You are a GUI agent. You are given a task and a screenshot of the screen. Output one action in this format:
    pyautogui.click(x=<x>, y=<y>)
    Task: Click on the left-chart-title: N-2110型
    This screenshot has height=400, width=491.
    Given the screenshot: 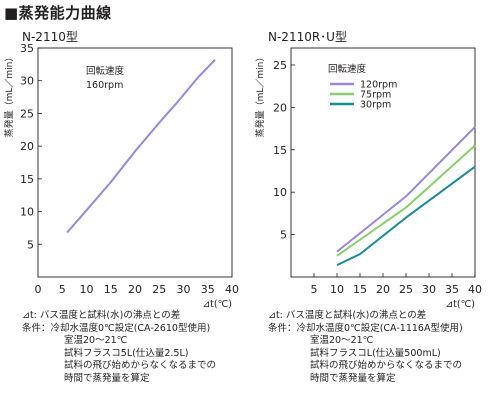 What is the action you would take?
    pyautogui.click(x=50, y=37)
    